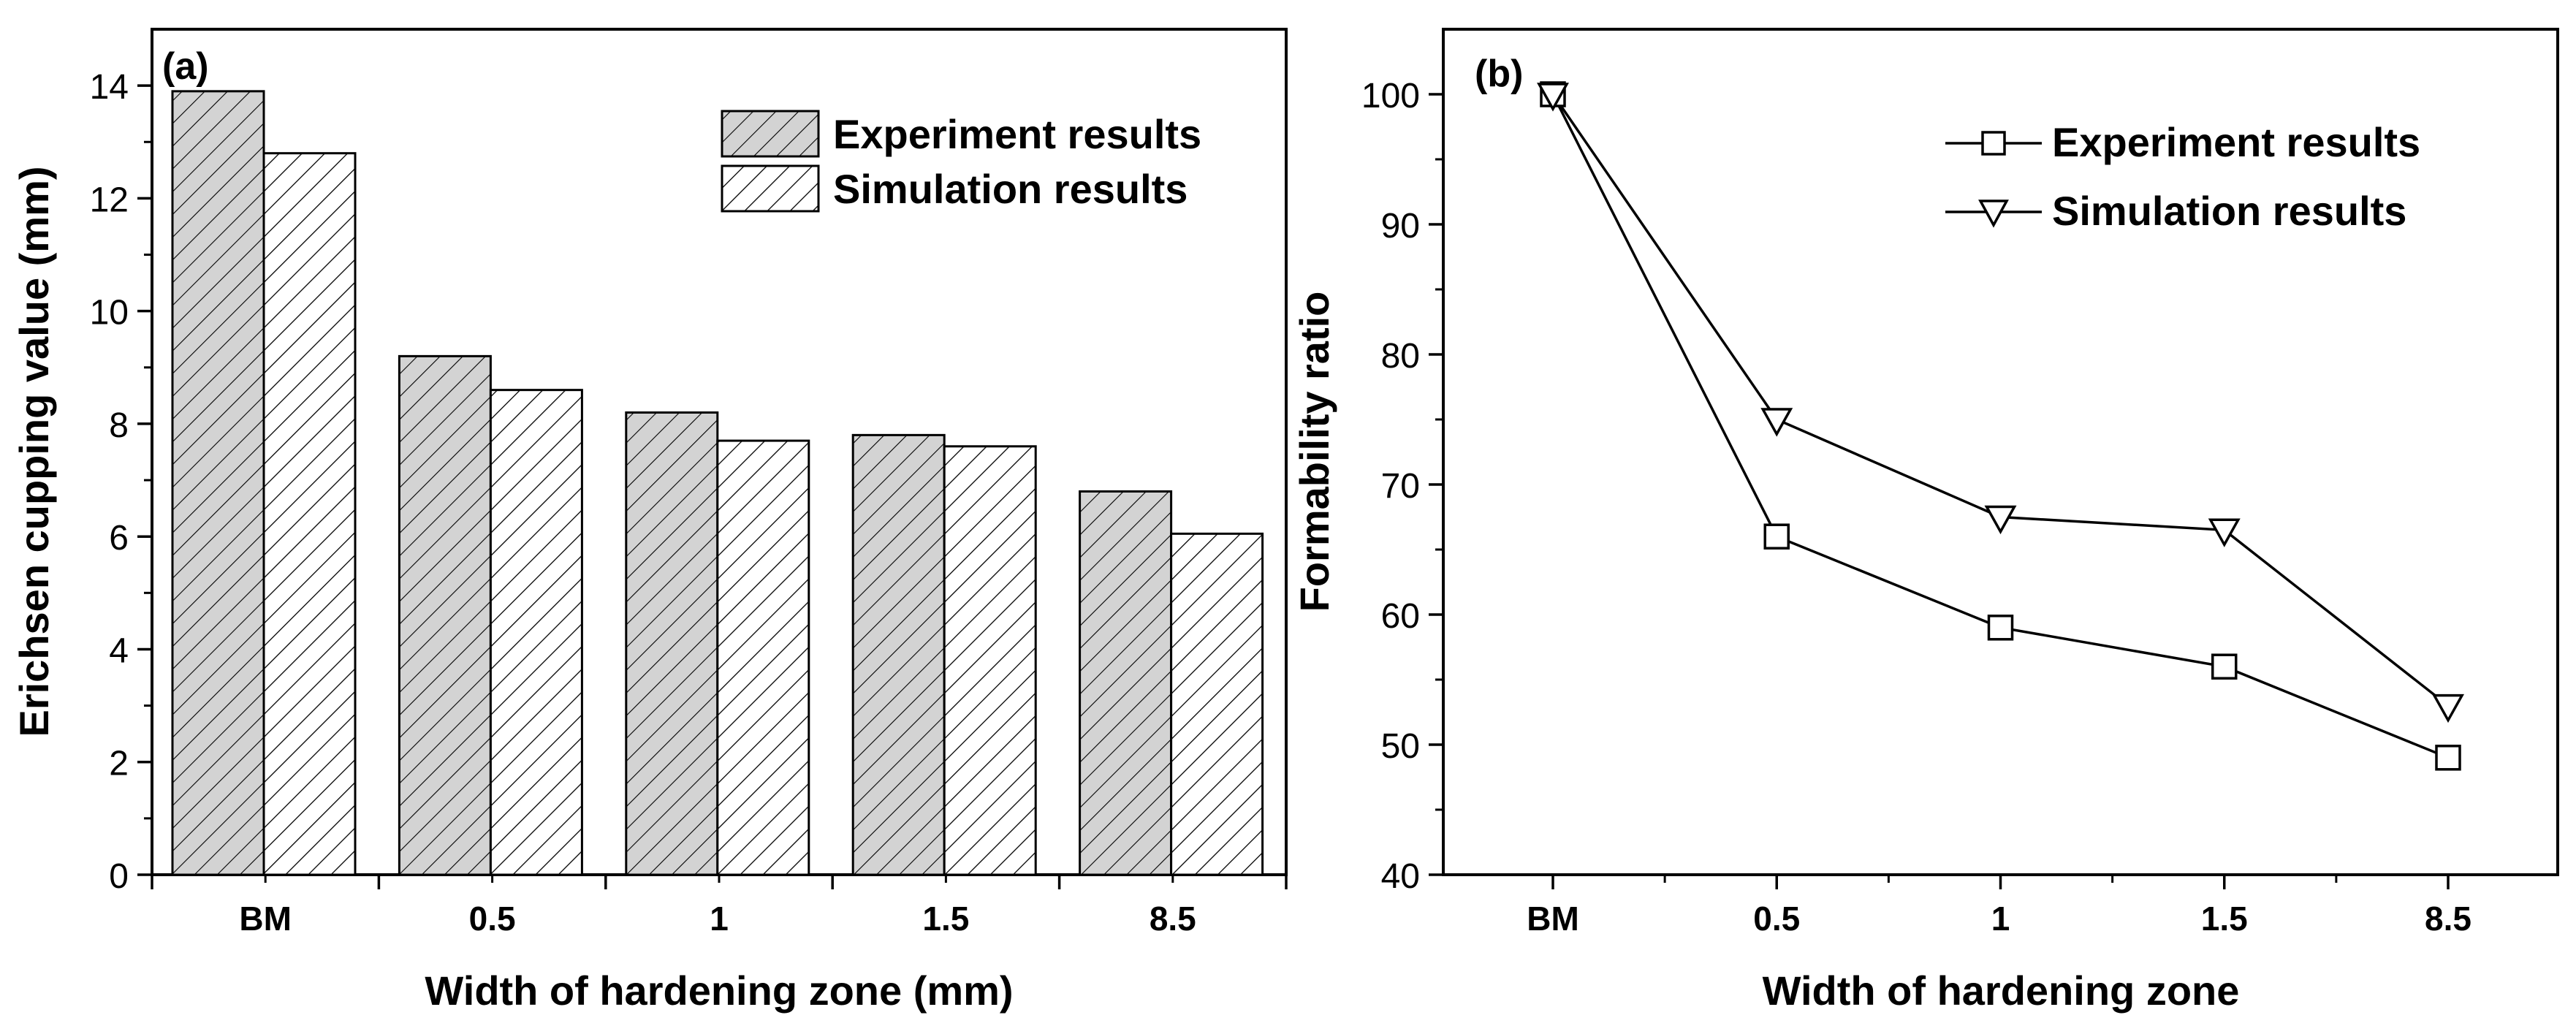 The height and width of the screenshot is (1026, 2576). Describe the element at coordinates (119, 538) in the screenshot. I see `panel-a-y-tick-label: 6` at that location.